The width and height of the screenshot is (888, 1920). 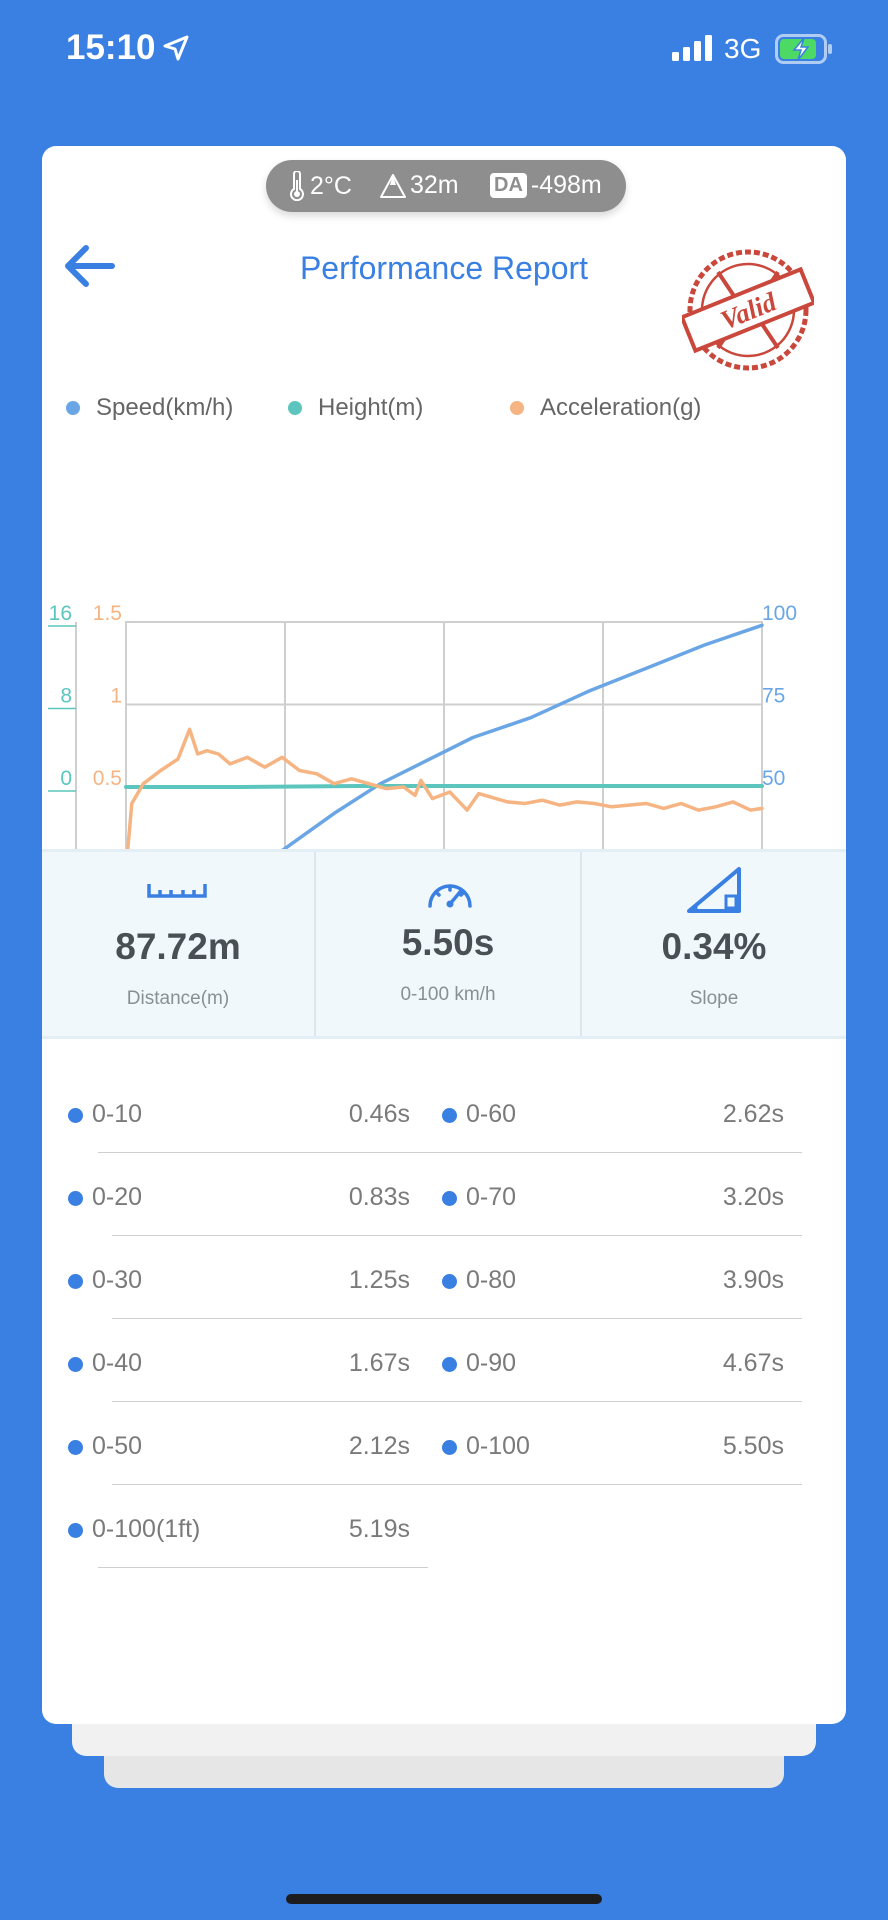 I want to click on environment-pill: 2°C 32m DA -498m, so click(x=446, y=186).